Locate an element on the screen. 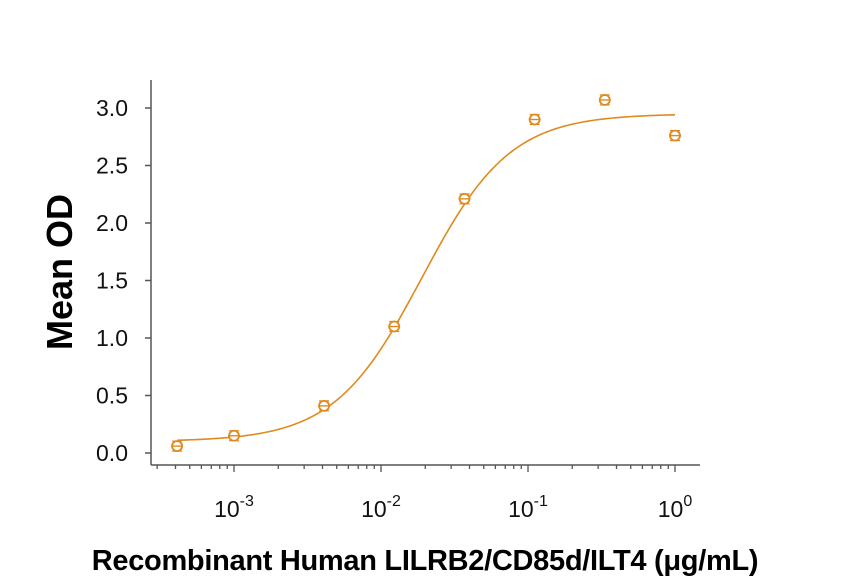 The height and width of the screenshot is (587, 850). y-tick-label: 2.5 is located at coordinates (112, 166).